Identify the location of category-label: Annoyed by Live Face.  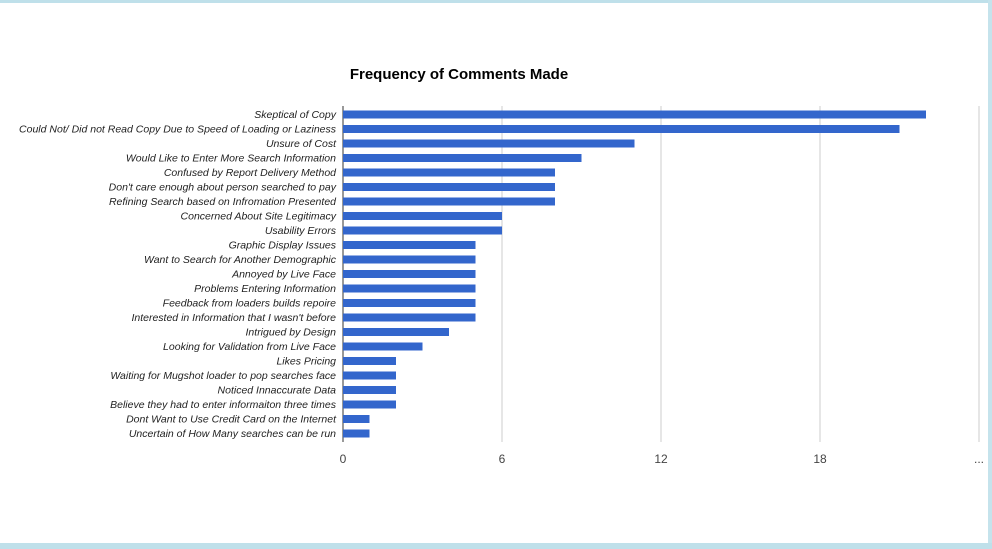
(283, 275).